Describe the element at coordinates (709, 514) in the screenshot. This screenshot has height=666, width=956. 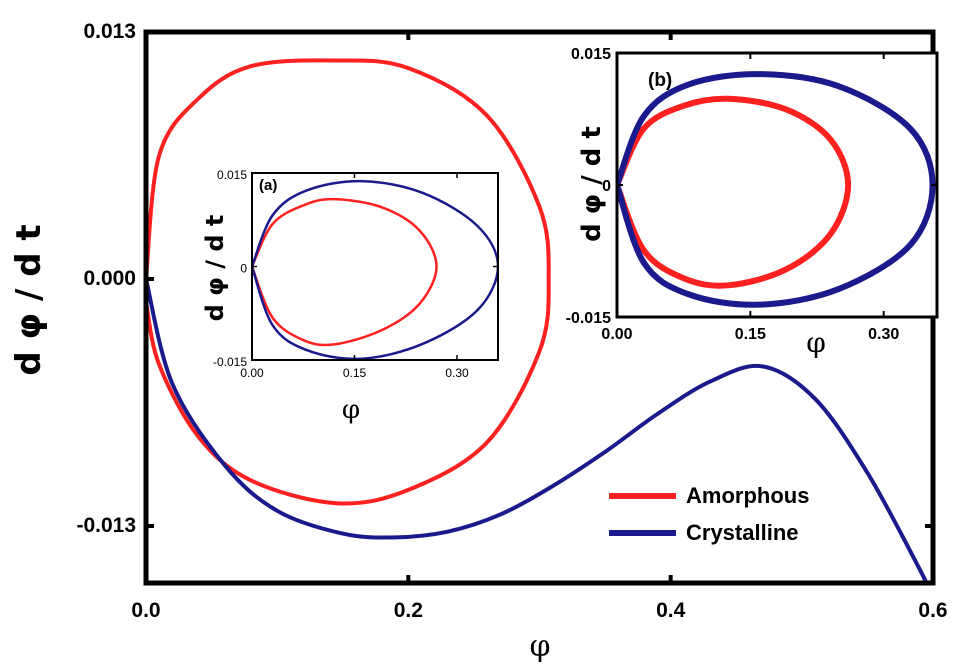
I see `legend: Amorphous Crystalline` at that location.